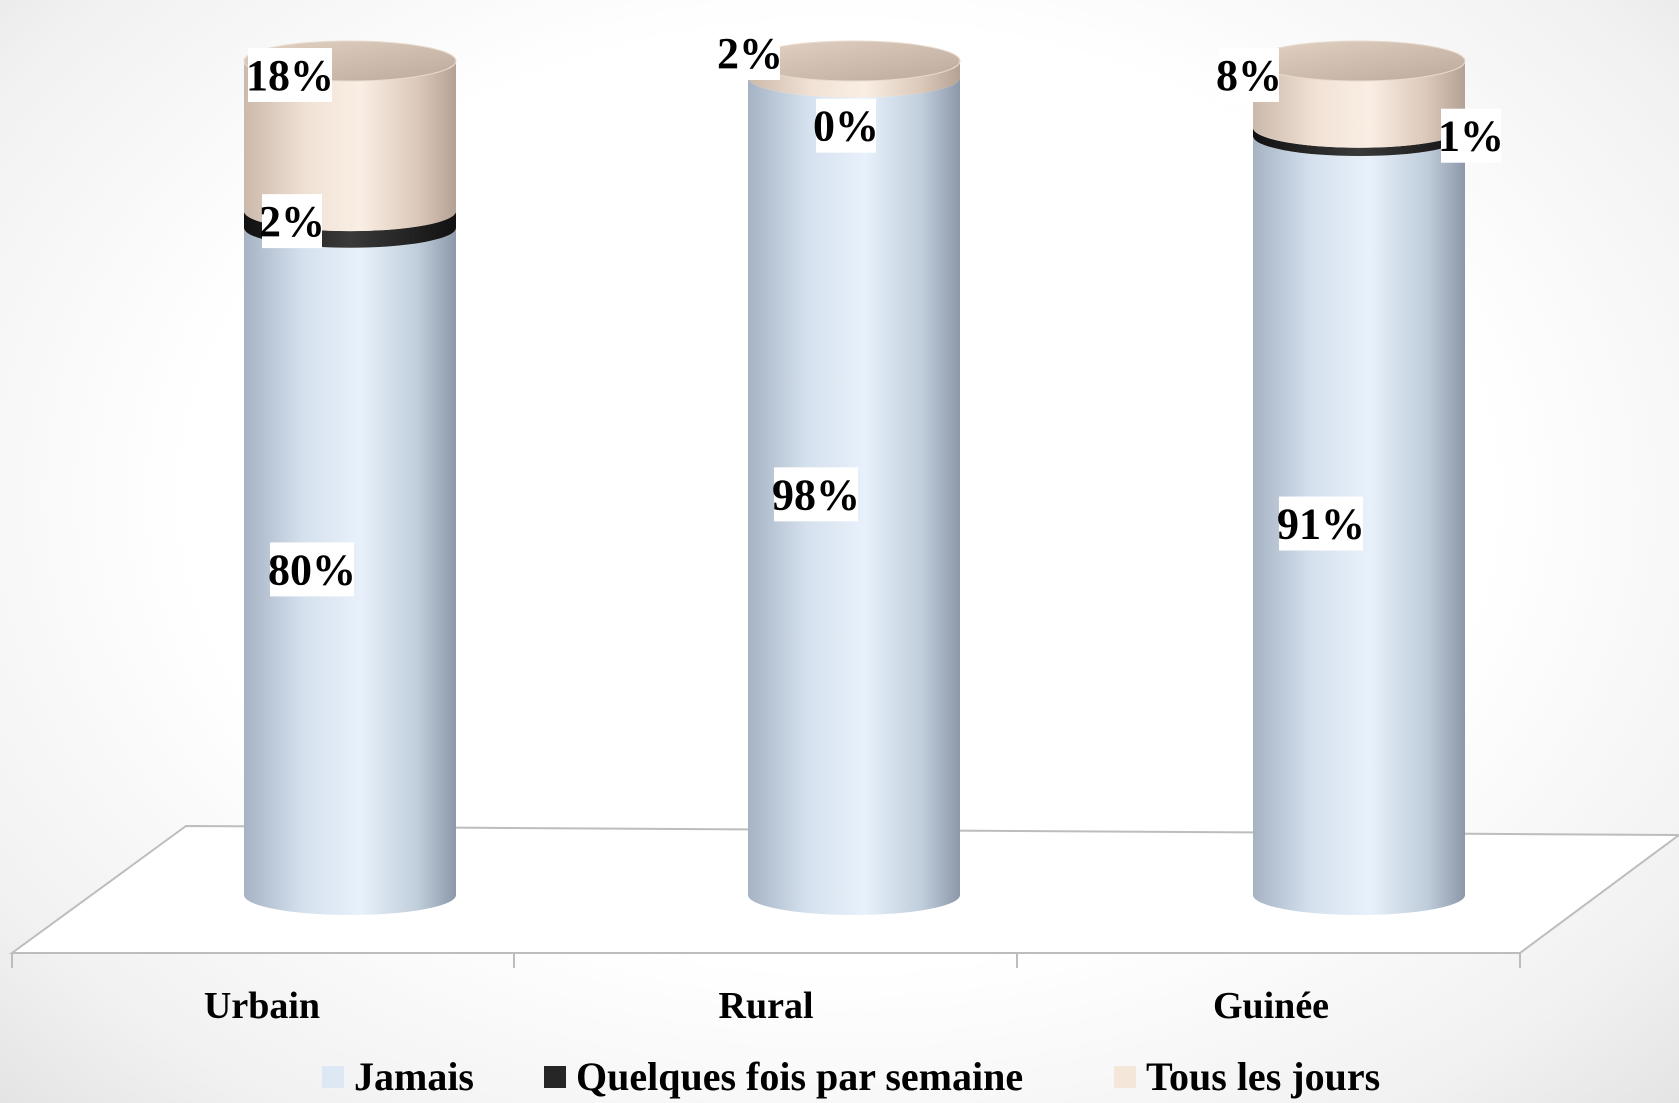 The height and width of the screenshot is (1103, 1679). What do you see at coordinates (414, 1076) in the screenshot?
I see `legend-label-jamais: Jamais` at bounding box center [414, 1076].